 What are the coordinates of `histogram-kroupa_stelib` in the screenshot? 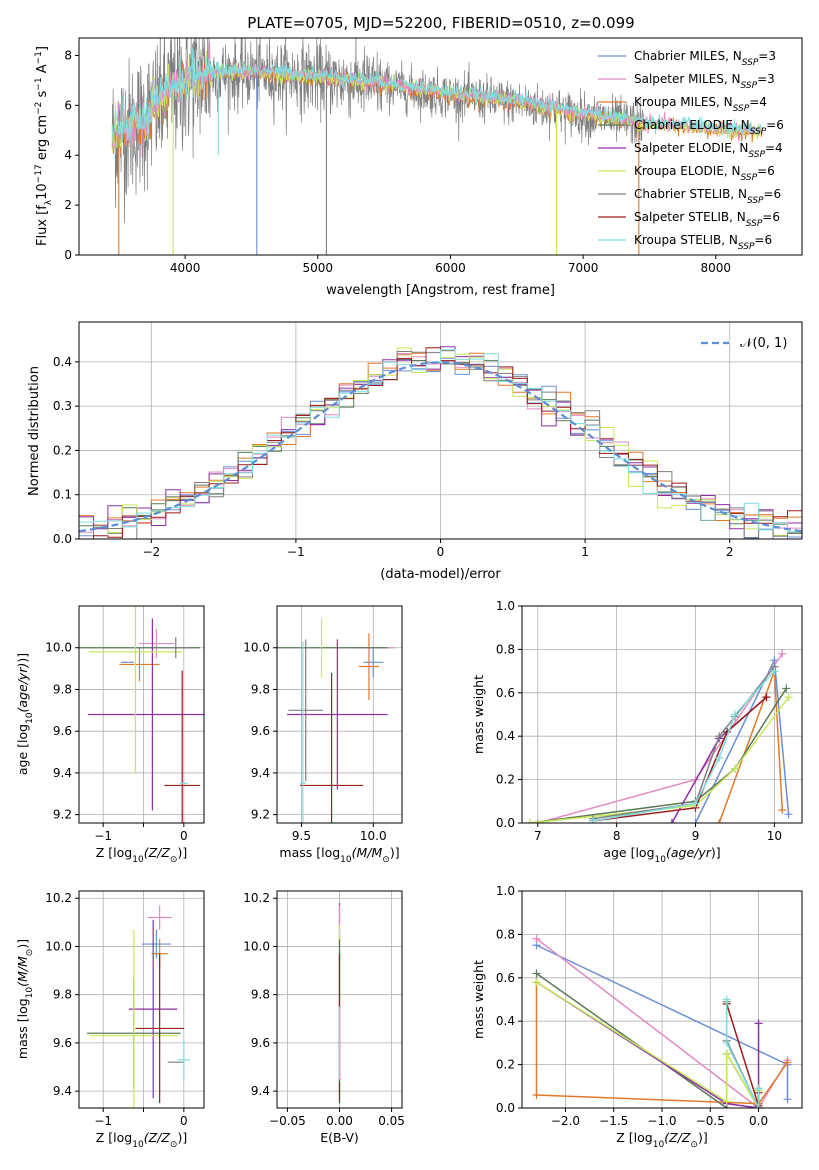 It's located at (440, 441).